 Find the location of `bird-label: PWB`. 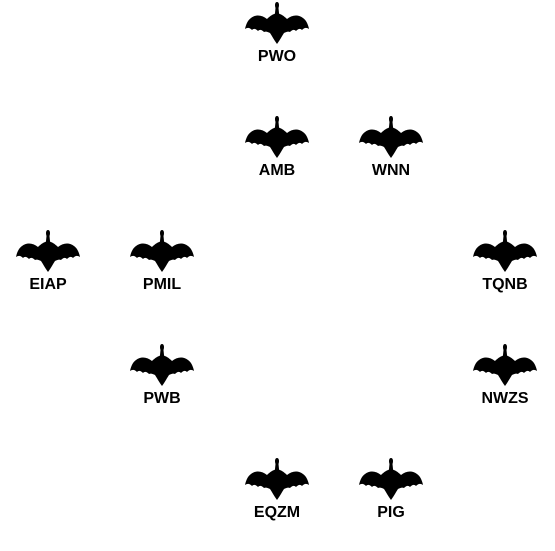

bird-label: PWB is located at coordinates (162, 398).